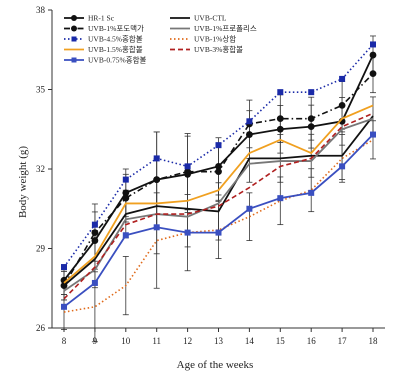  I want to click on x-tick-label: 17, so click(343, 341).